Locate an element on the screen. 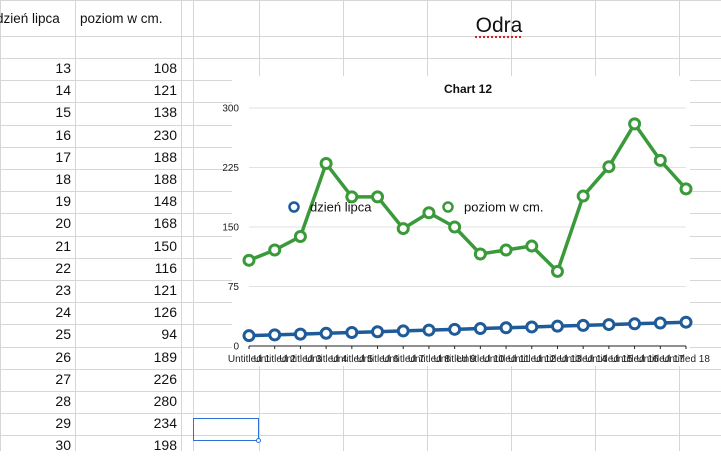 Image resolution: width=721 pixels, height=458 pixels. y-tick-label: 150 is located at coordinates (230, 228).